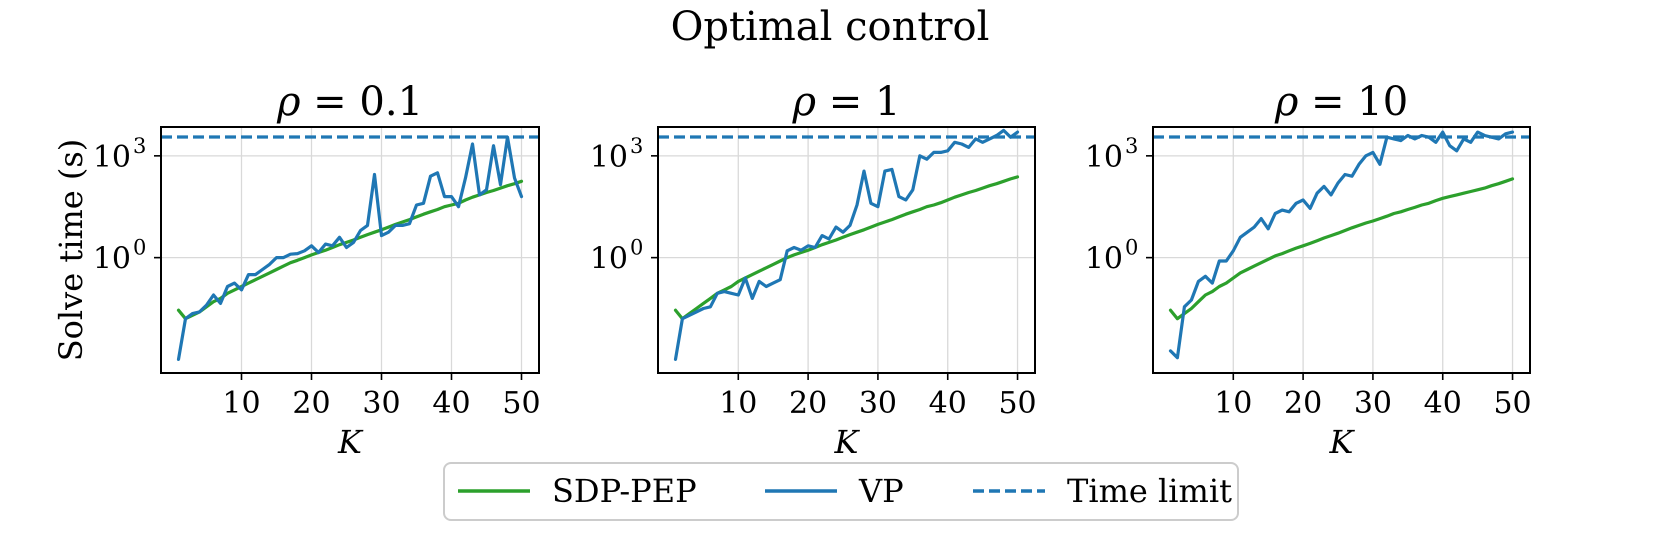 Image resolution: width=1661 pixels, height=554 pixels. I want to click on subplot-title: ρ = 10, so click(1341, 102).